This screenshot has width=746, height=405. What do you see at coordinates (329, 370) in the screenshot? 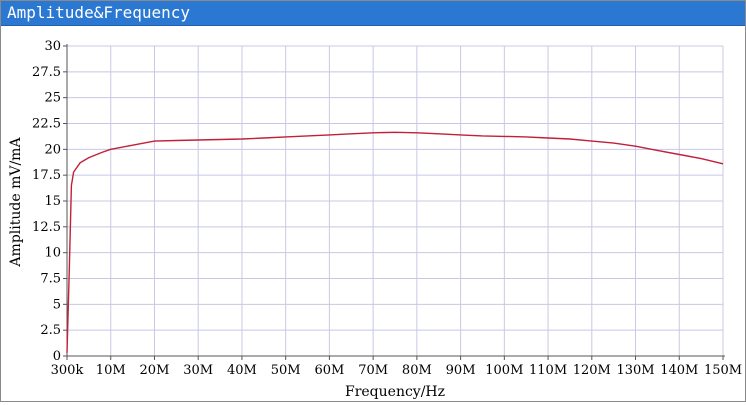
I see `x-tick-label: 60M` at bounding box center [329, 370].